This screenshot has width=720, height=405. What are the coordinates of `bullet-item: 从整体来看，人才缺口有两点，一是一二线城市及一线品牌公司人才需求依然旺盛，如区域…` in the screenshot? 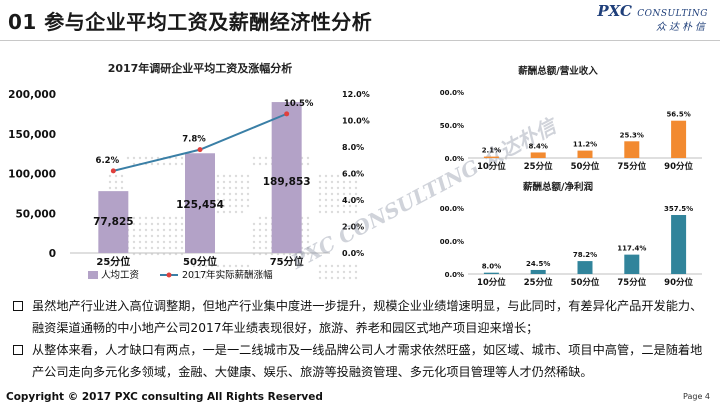 It's located at (362, 361).